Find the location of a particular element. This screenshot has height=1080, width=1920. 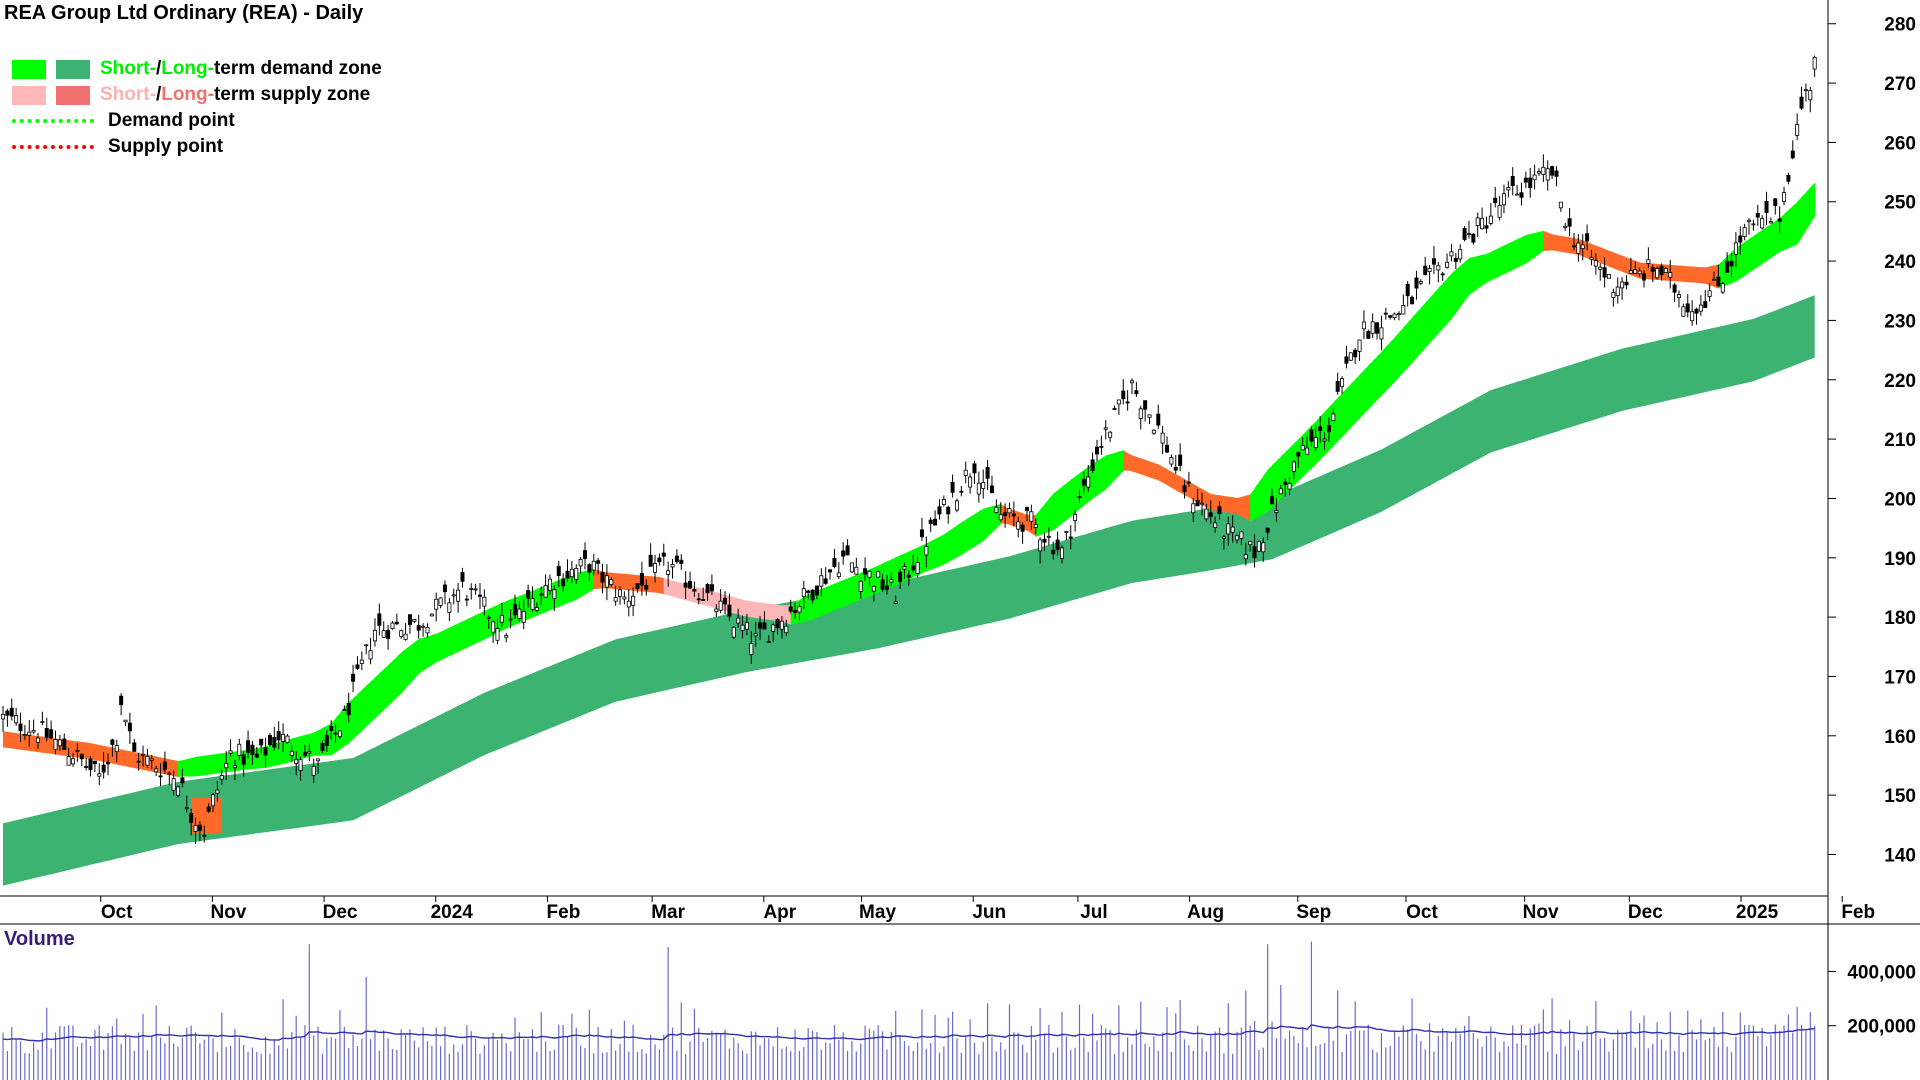

x-tick-label: Jun is located at coordinates (989, 912).